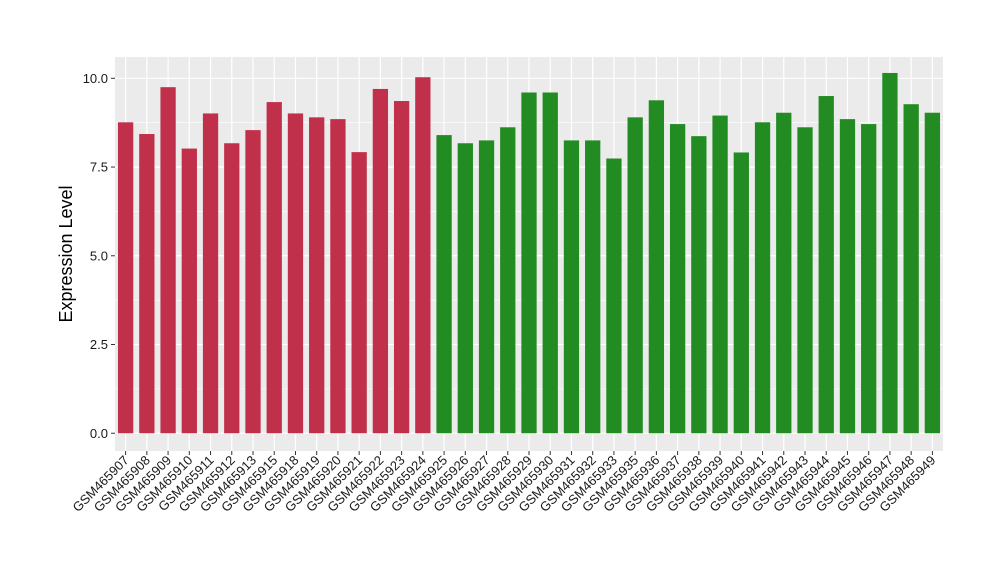 The image size is (1000, 580). I want to click on y-tick-label: 0.0, so click(99, 433).